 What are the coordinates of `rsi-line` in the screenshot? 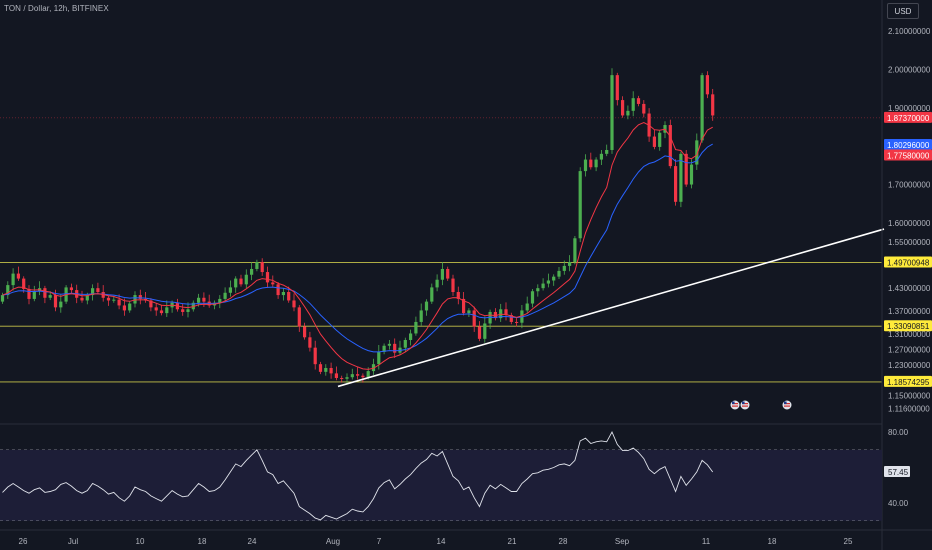 It's located at (358, 475).